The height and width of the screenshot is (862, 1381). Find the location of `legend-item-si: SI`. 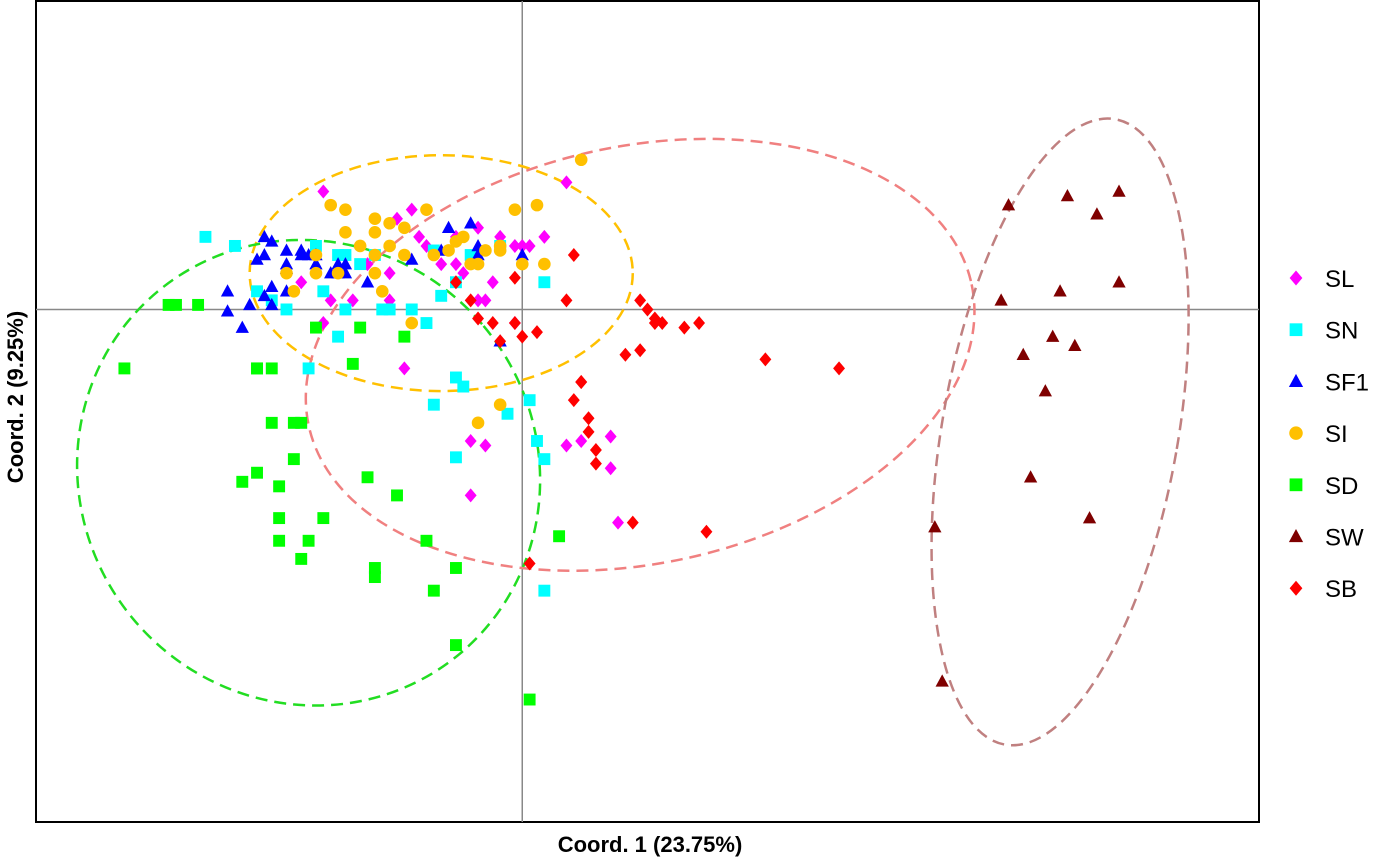

legend-item-si: SI is located at coordinates (1318, 434).